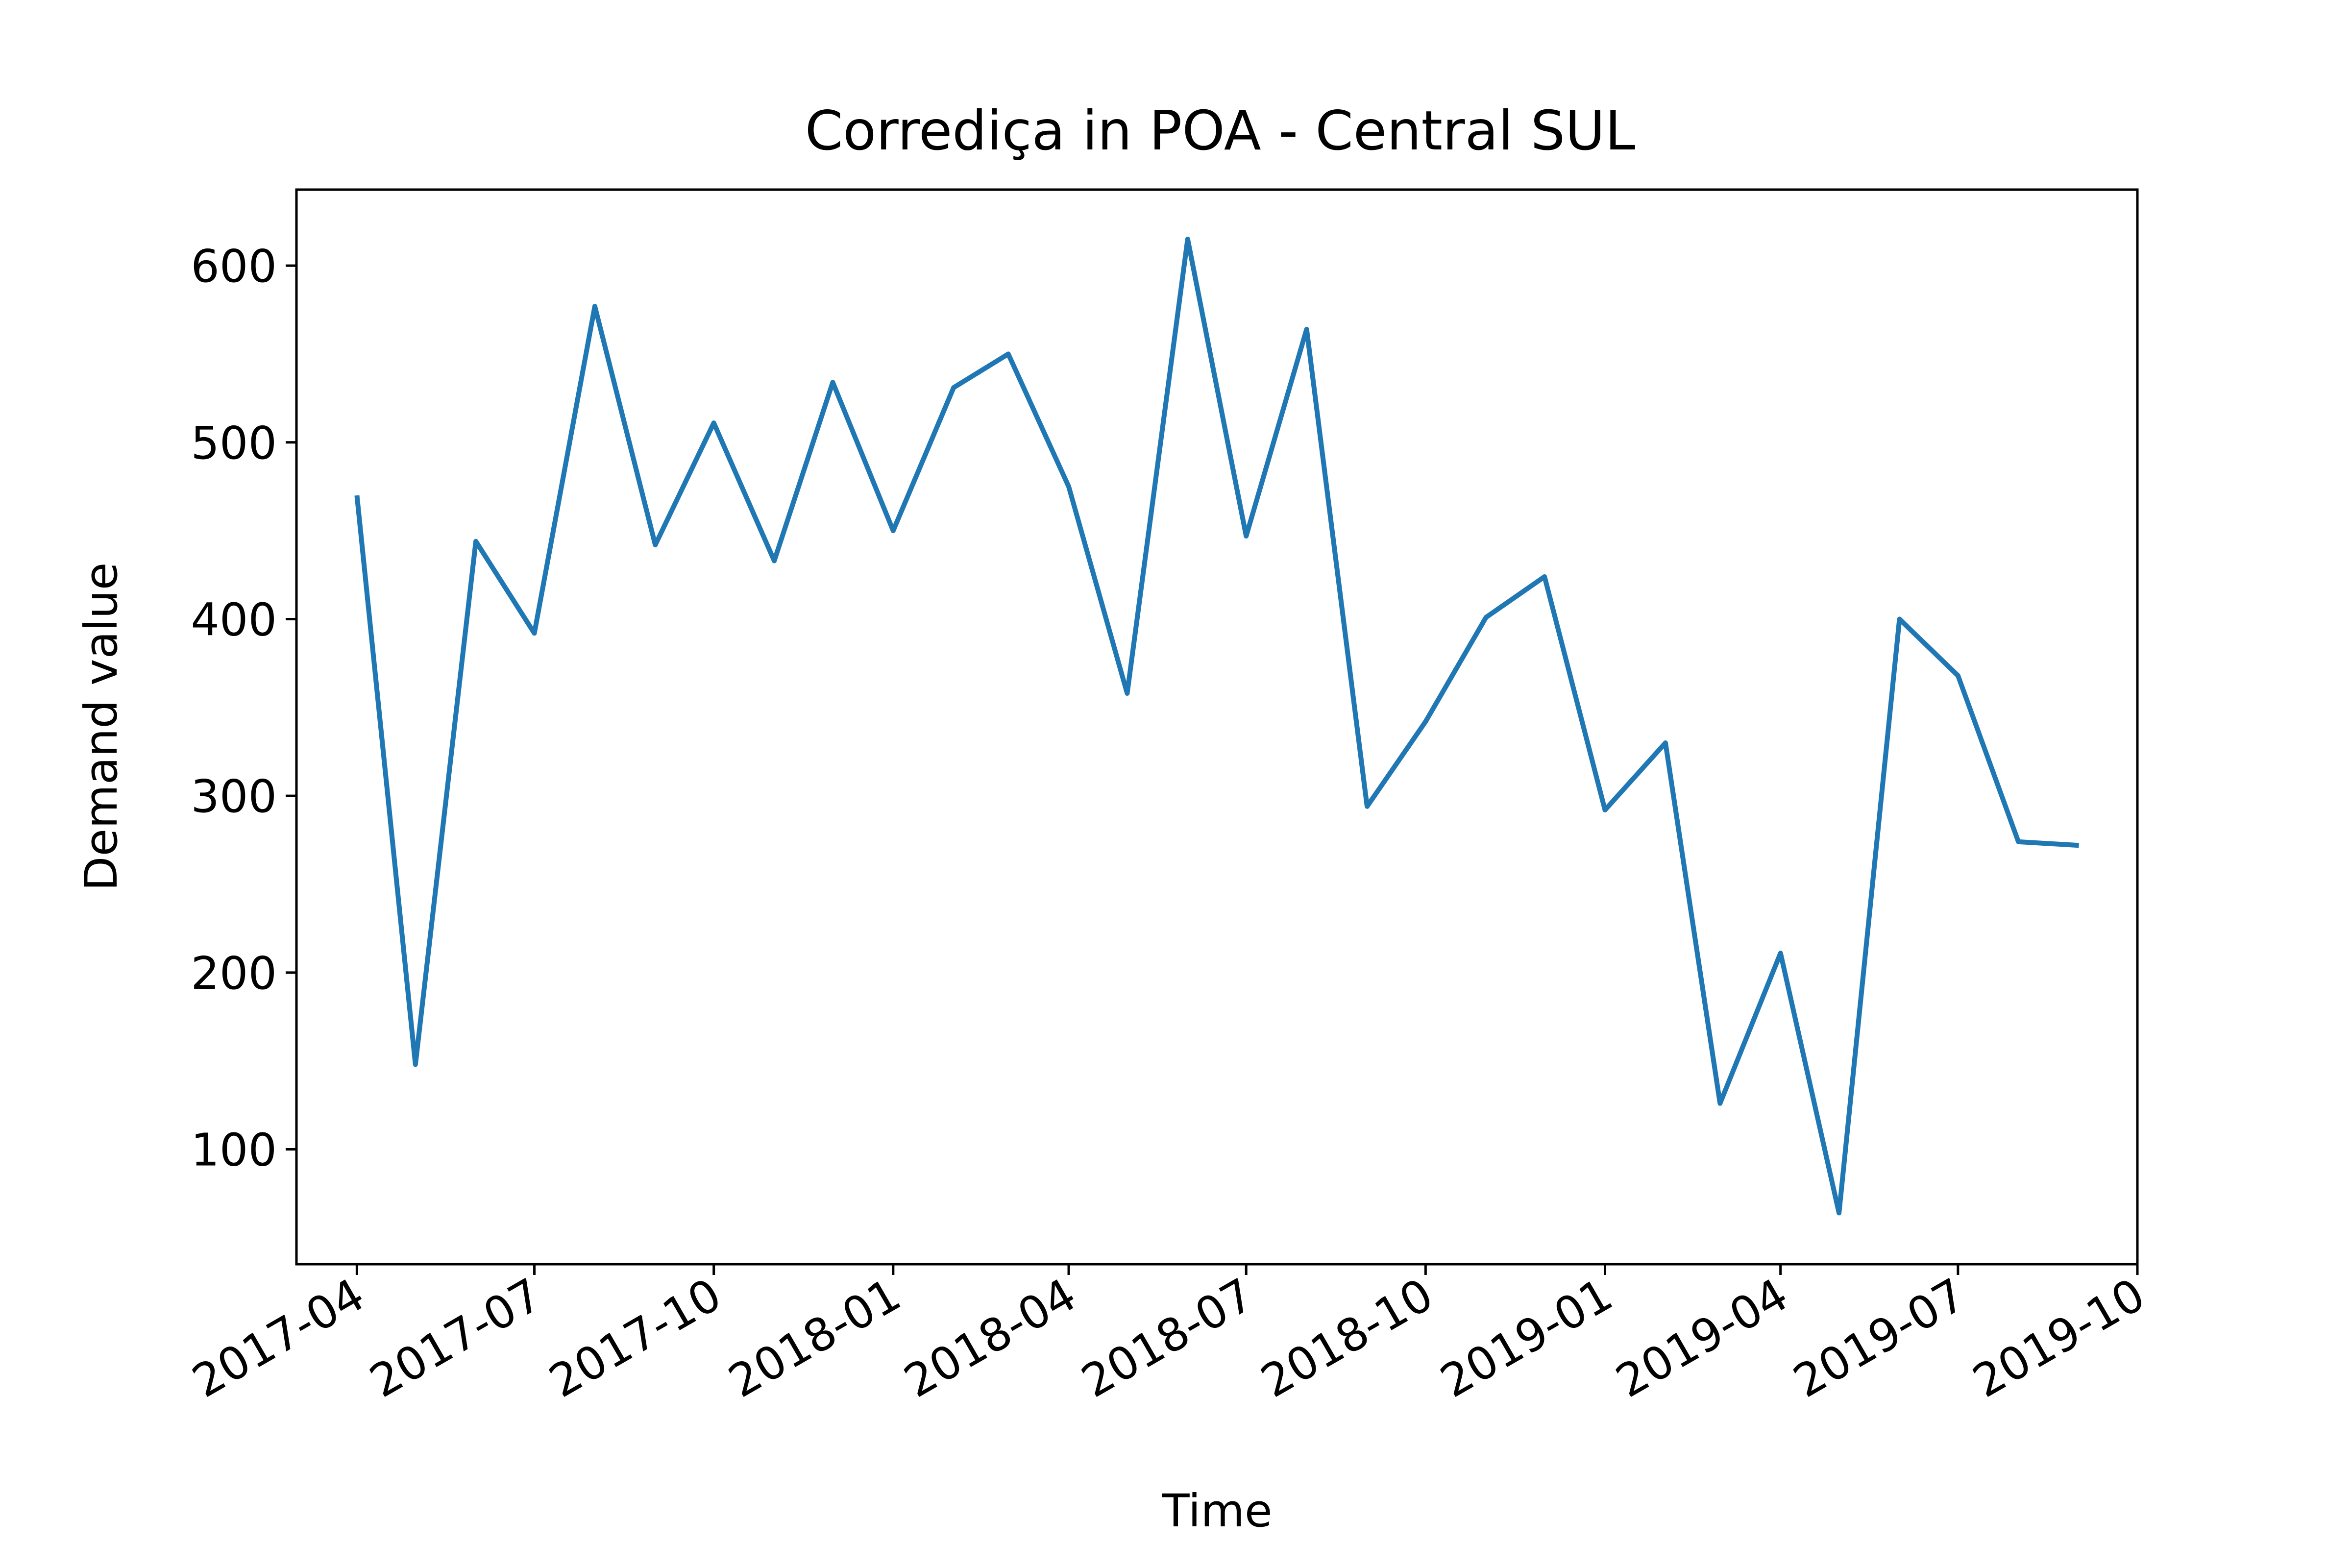  Describe the element at coordinates (234, 266) in the screenshot. I see `y-tick-label: 600` at that location.